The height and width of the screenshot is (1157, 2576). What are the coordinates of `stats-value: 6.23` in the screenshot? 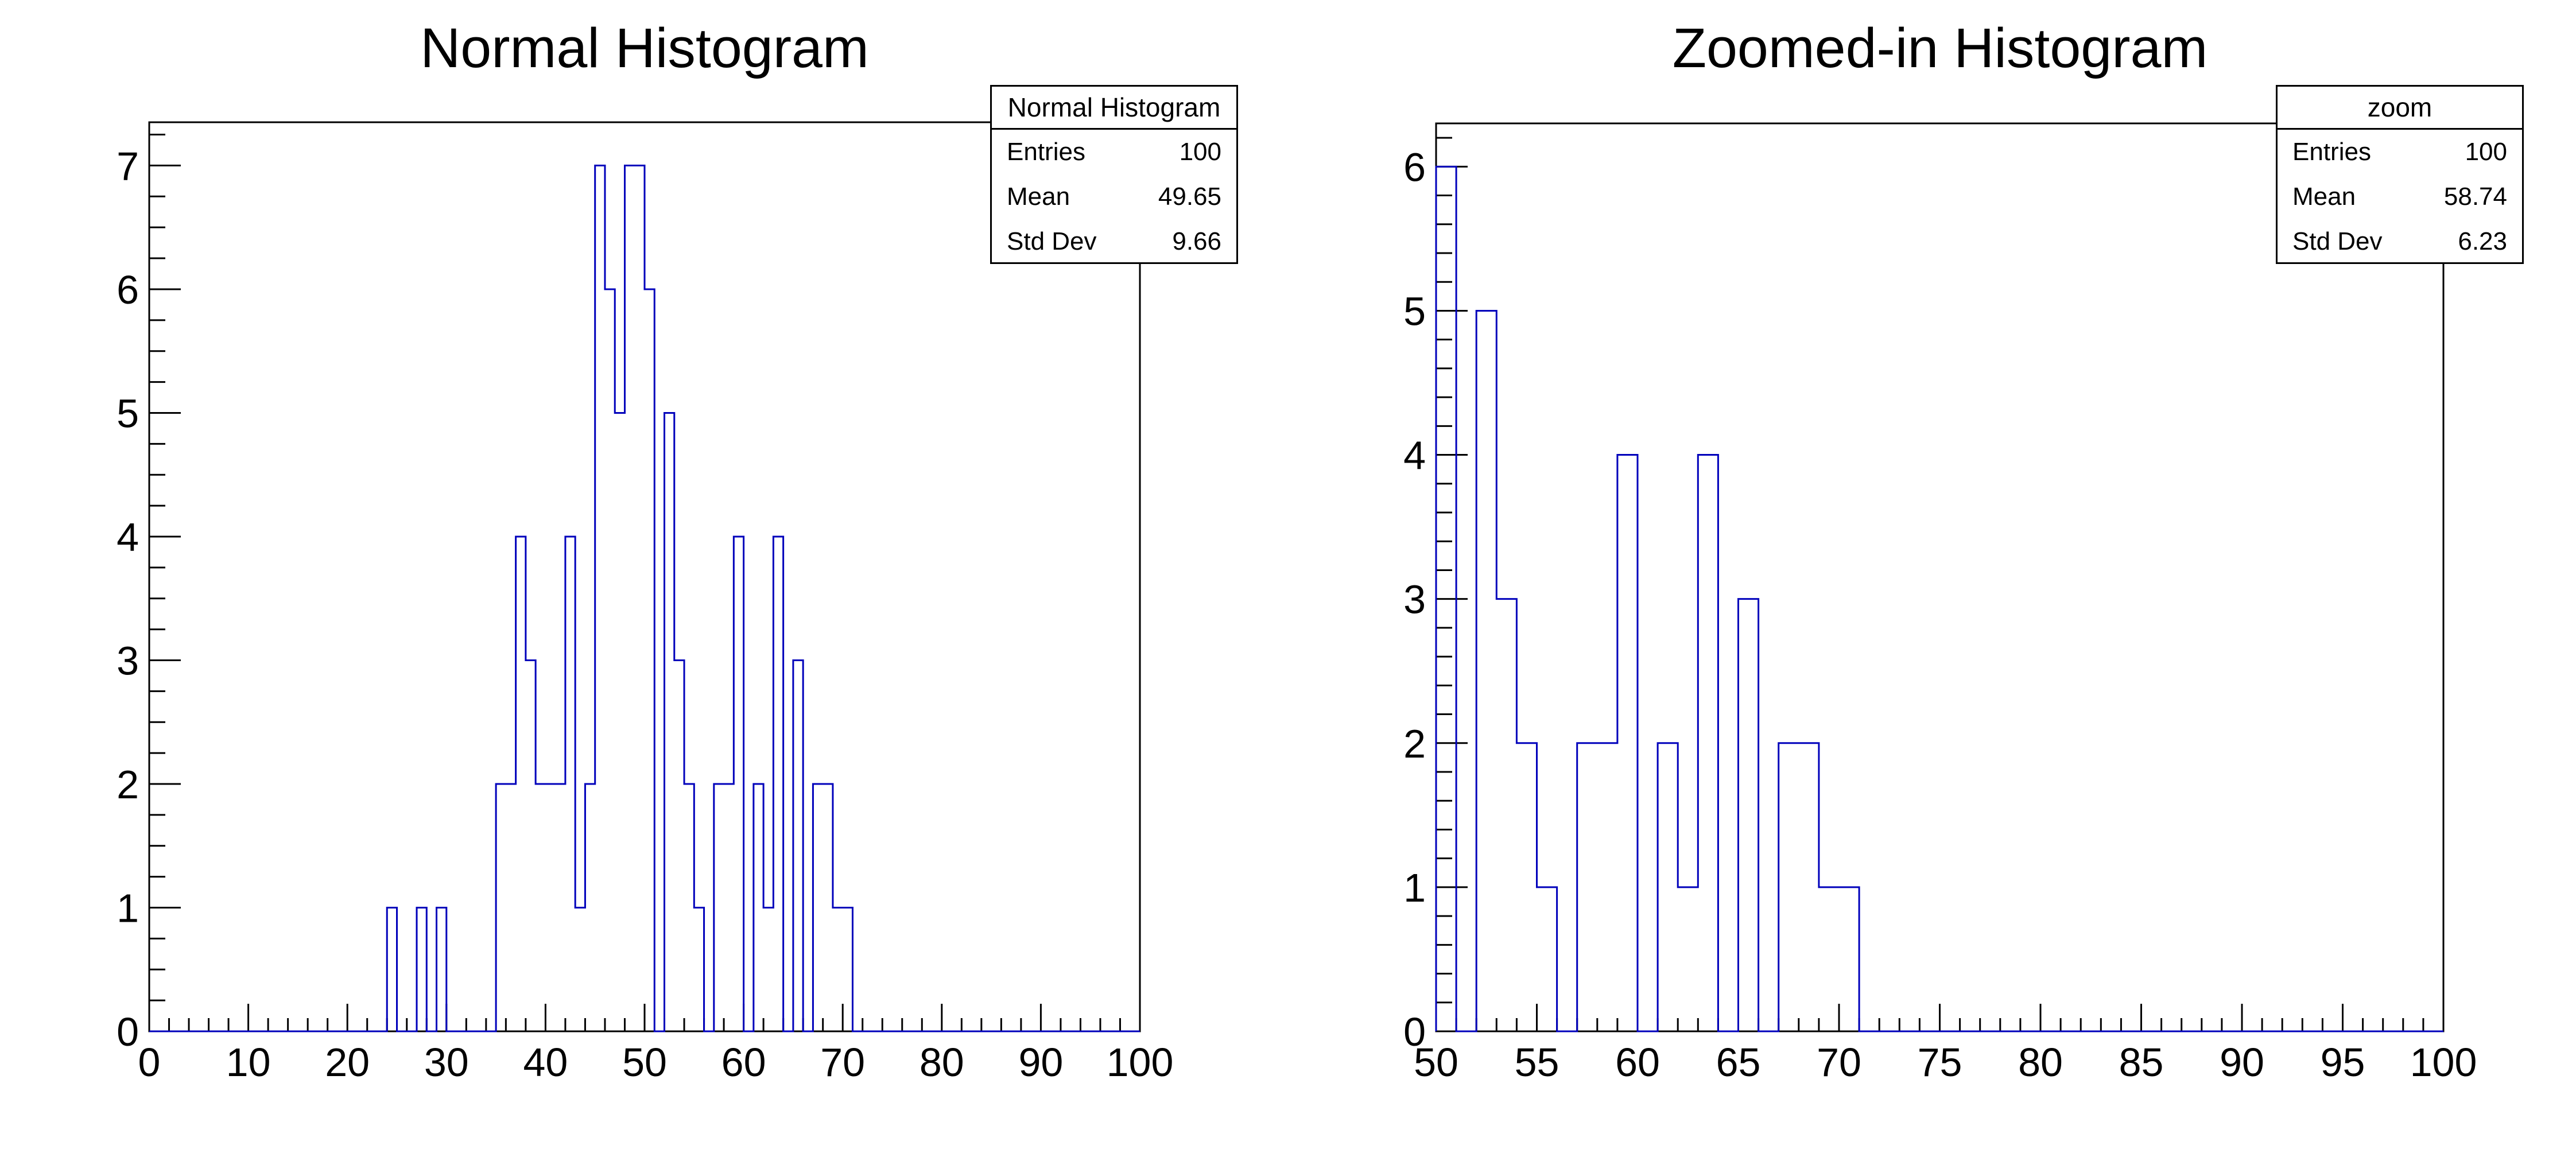 It's located at (2482, 241).